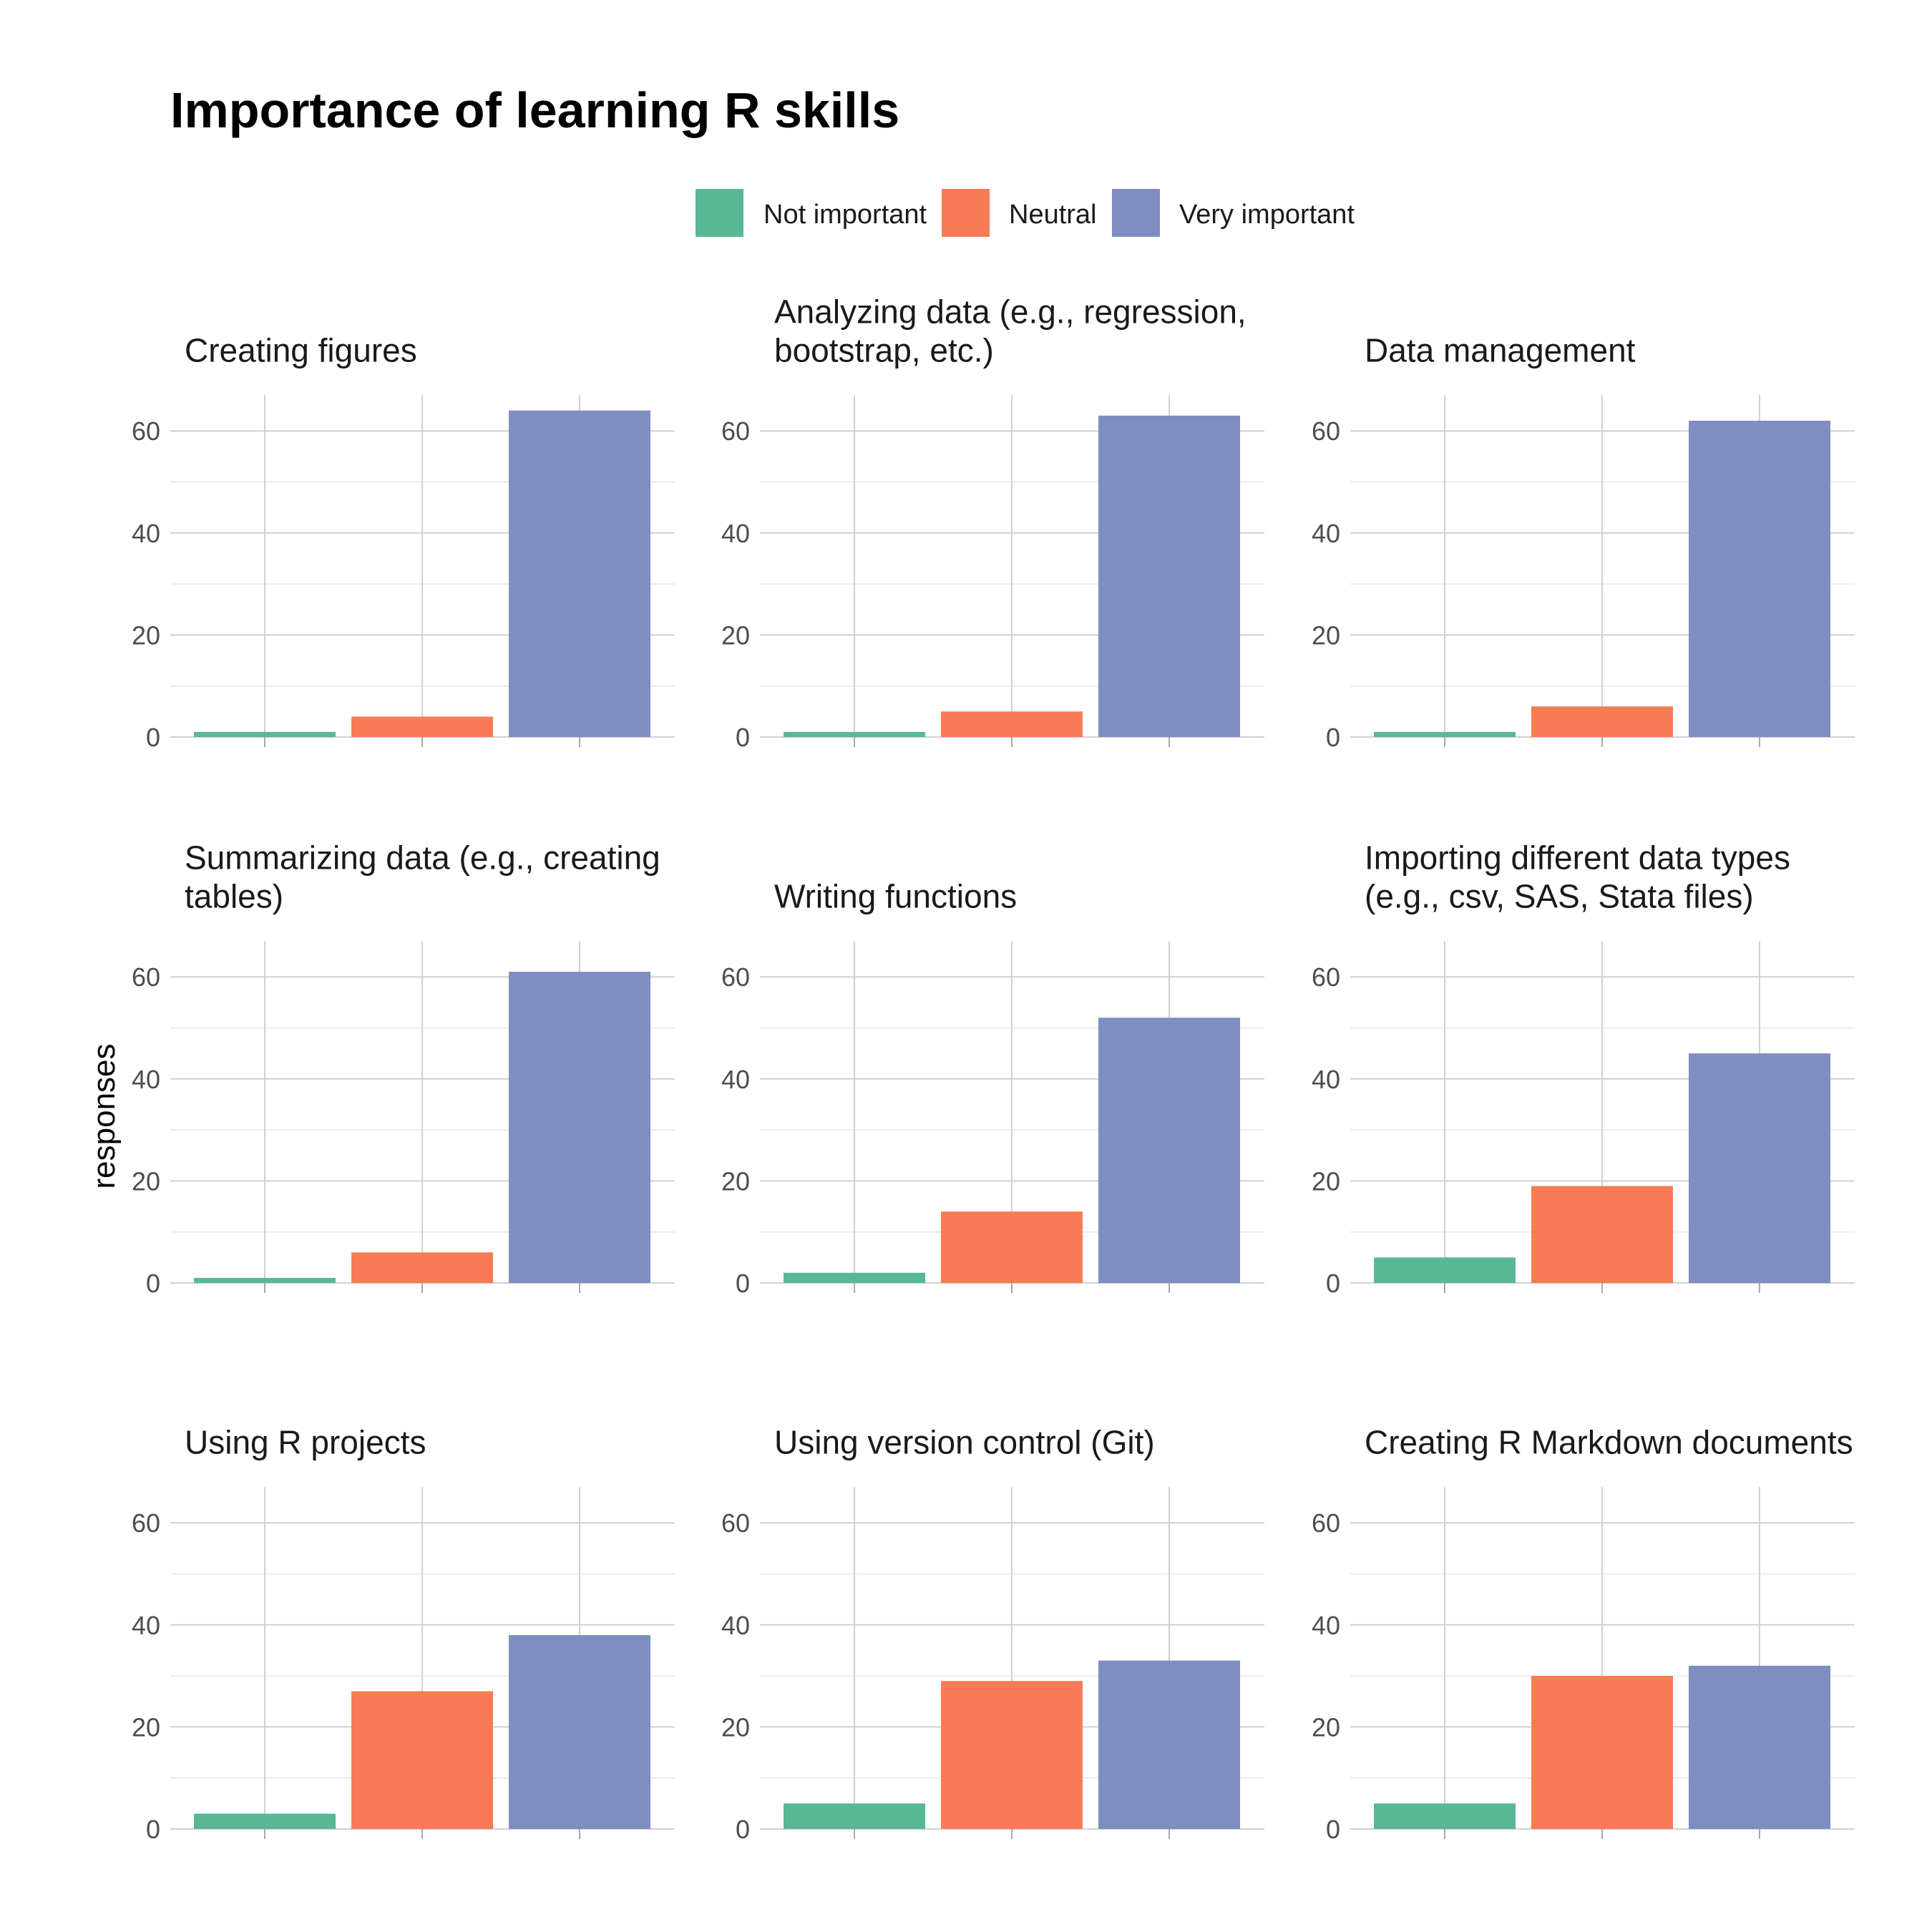 The width and height of the screenshot is (1932, 1932). Describe the element at coordinates (992, 1087) in the screenshot. I see `facet-4: 0 20 40 60 Writing functions` at that location.